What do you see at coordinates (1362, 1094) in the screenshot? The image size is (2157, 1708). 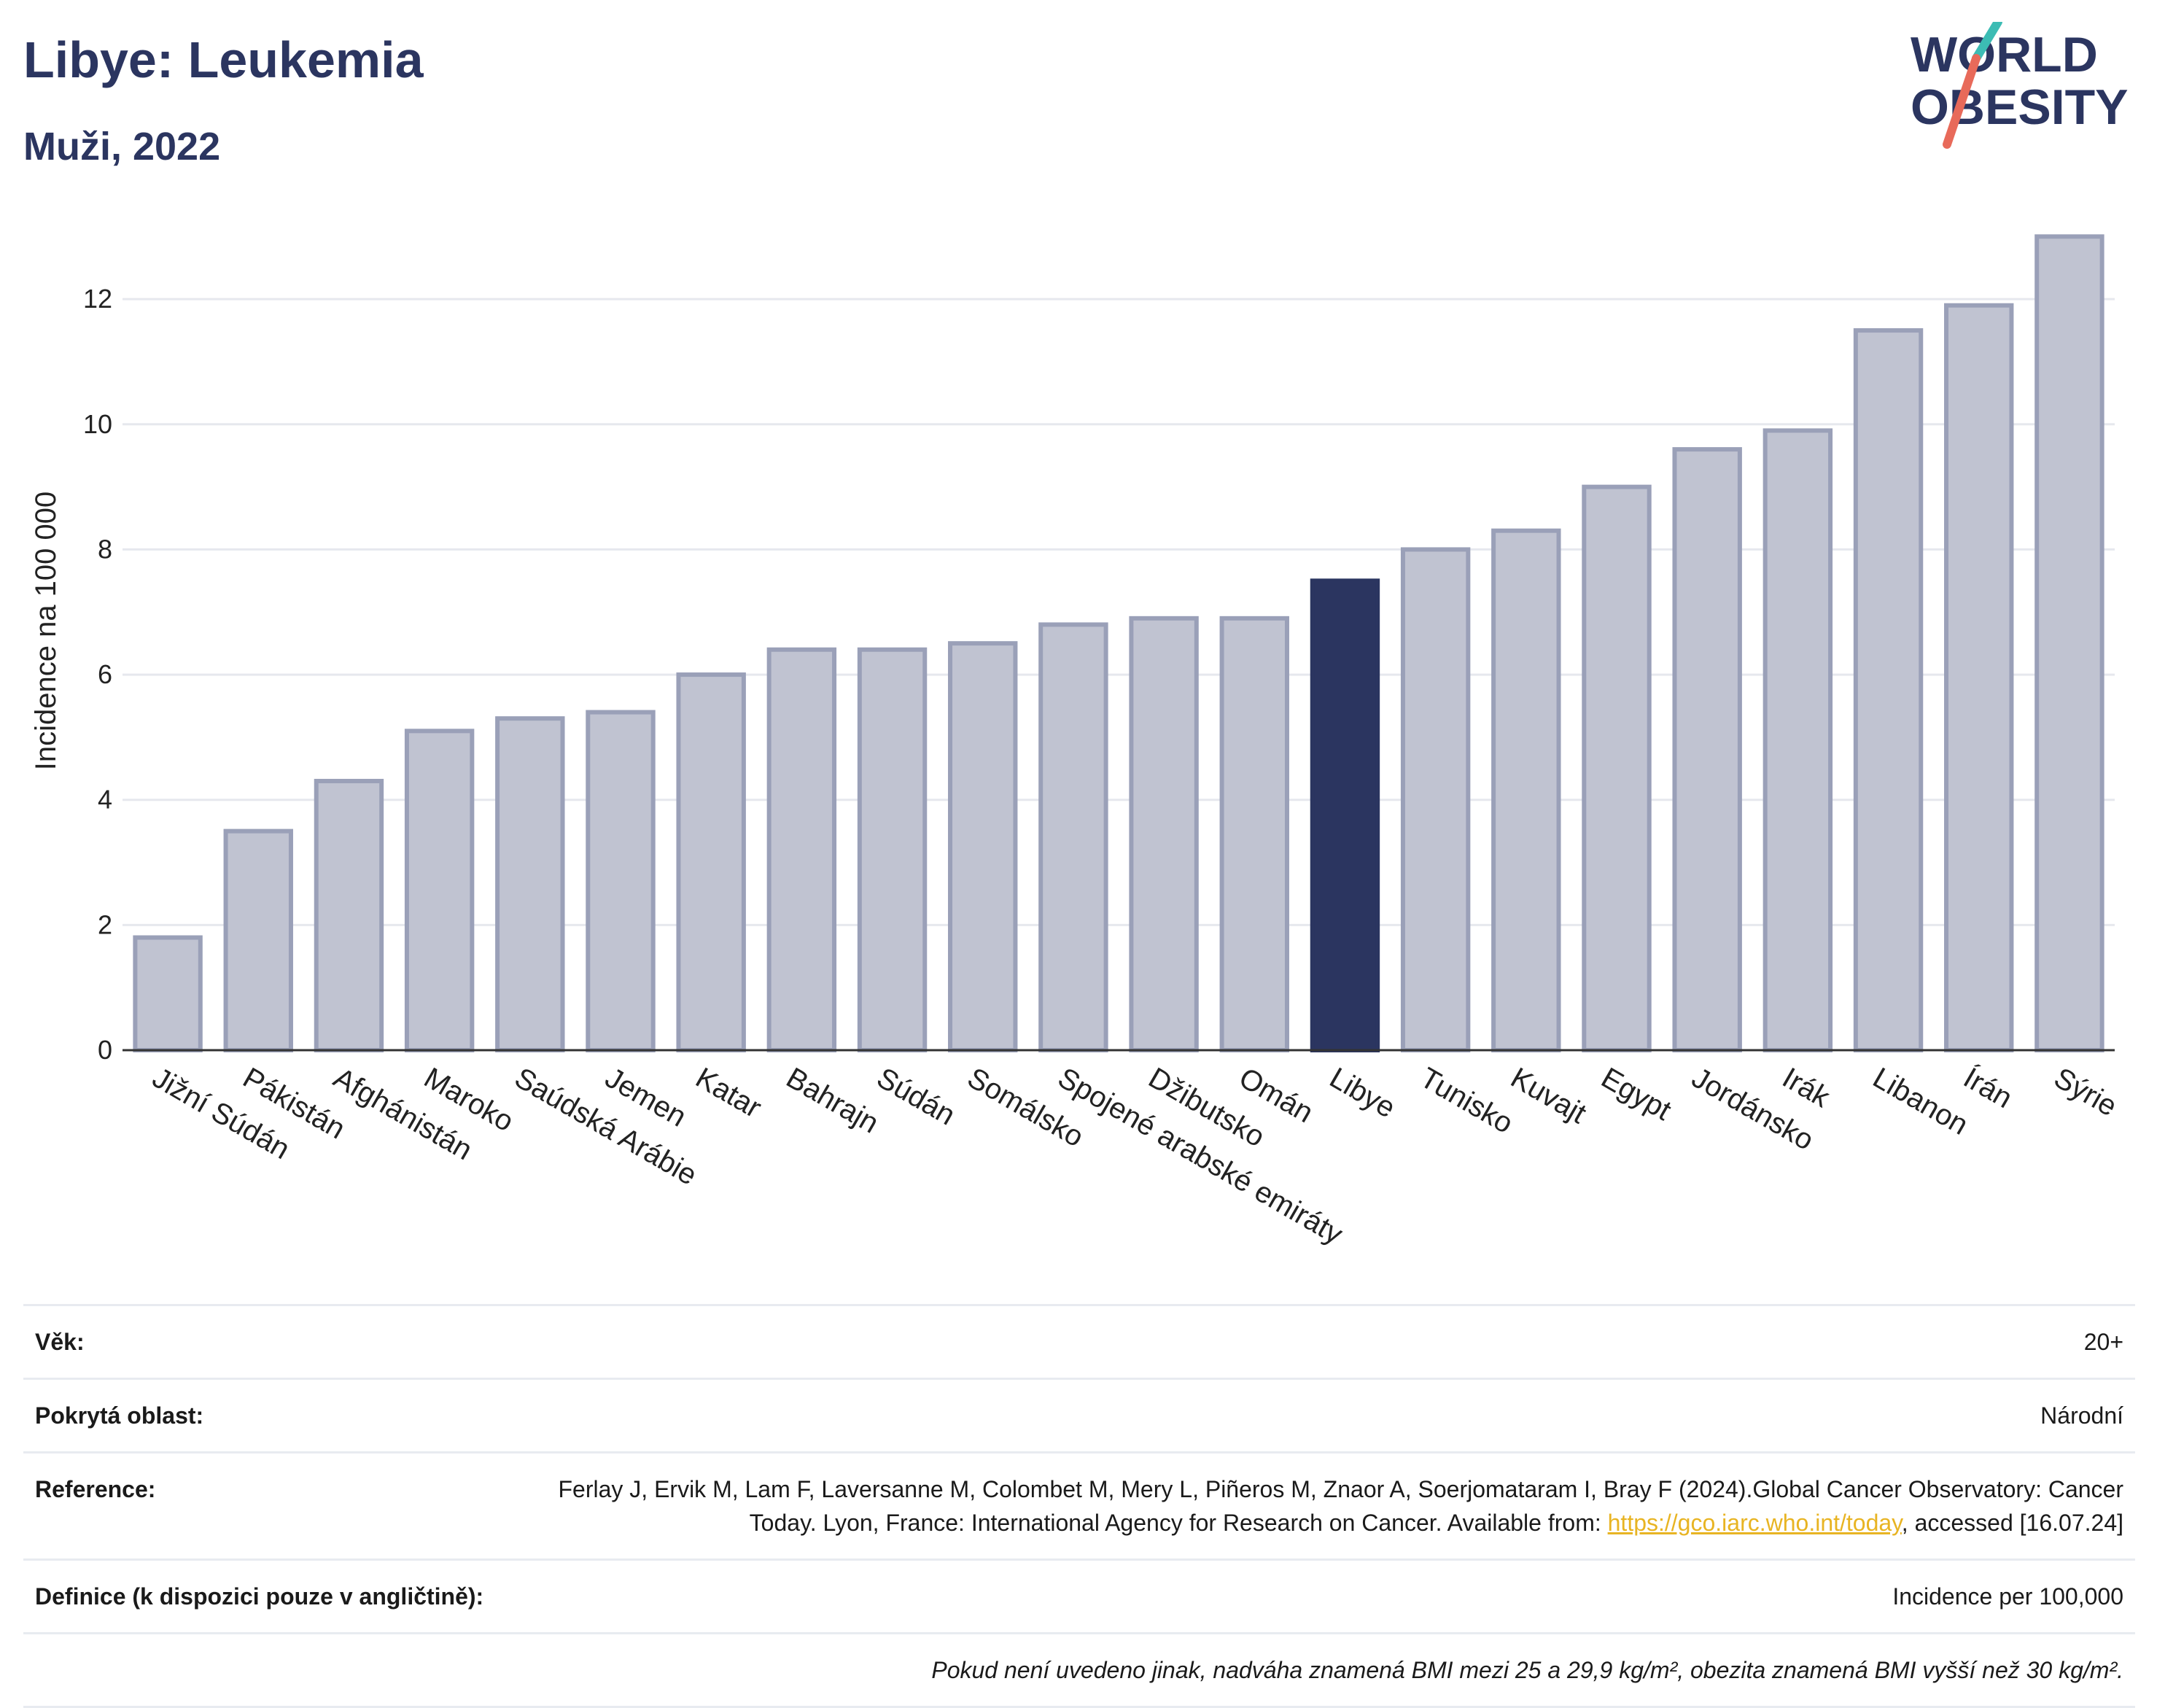 I see `x-tick-label: Libye` at bounding box center [1362, 1094].